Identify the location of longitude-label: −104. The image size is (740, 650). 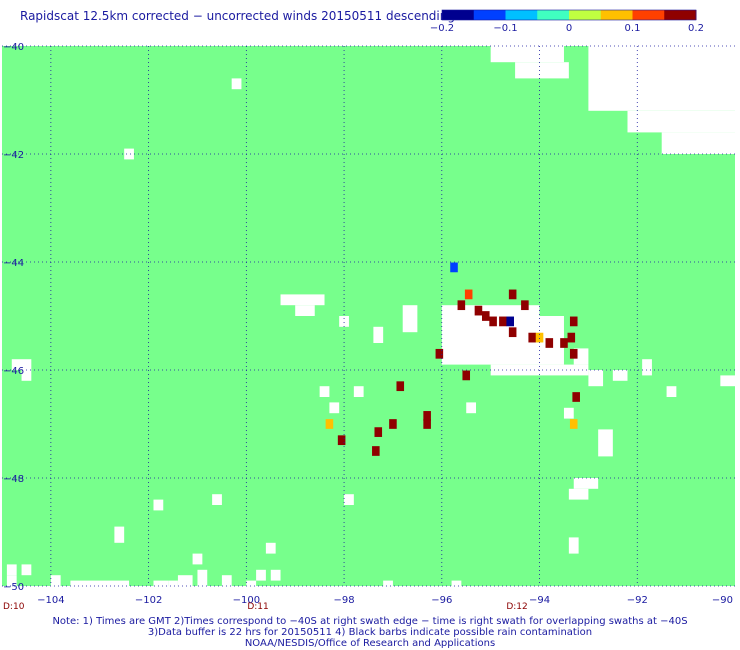
(50, 600).